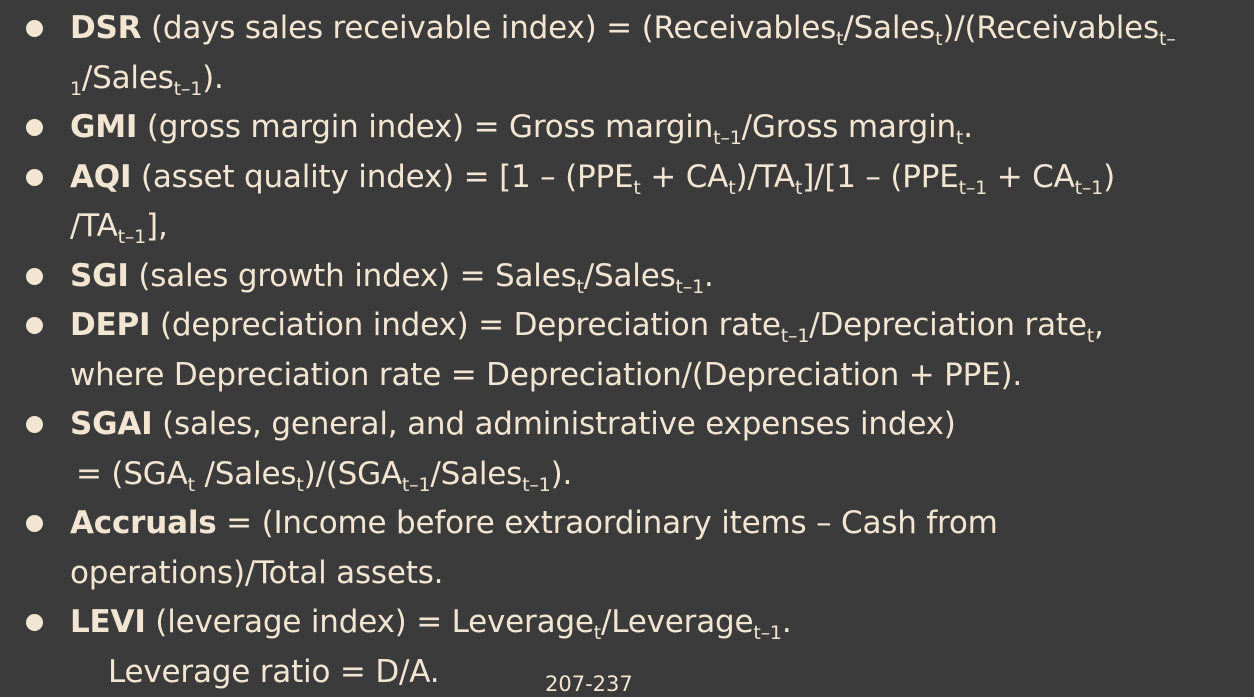 This screenshot has height=697, width=1254. What do you see at coordinates (656, 574) in the screenshot?
I see `accruals-line-2: operations)/Total assets.` at bounding box center [656, 574].